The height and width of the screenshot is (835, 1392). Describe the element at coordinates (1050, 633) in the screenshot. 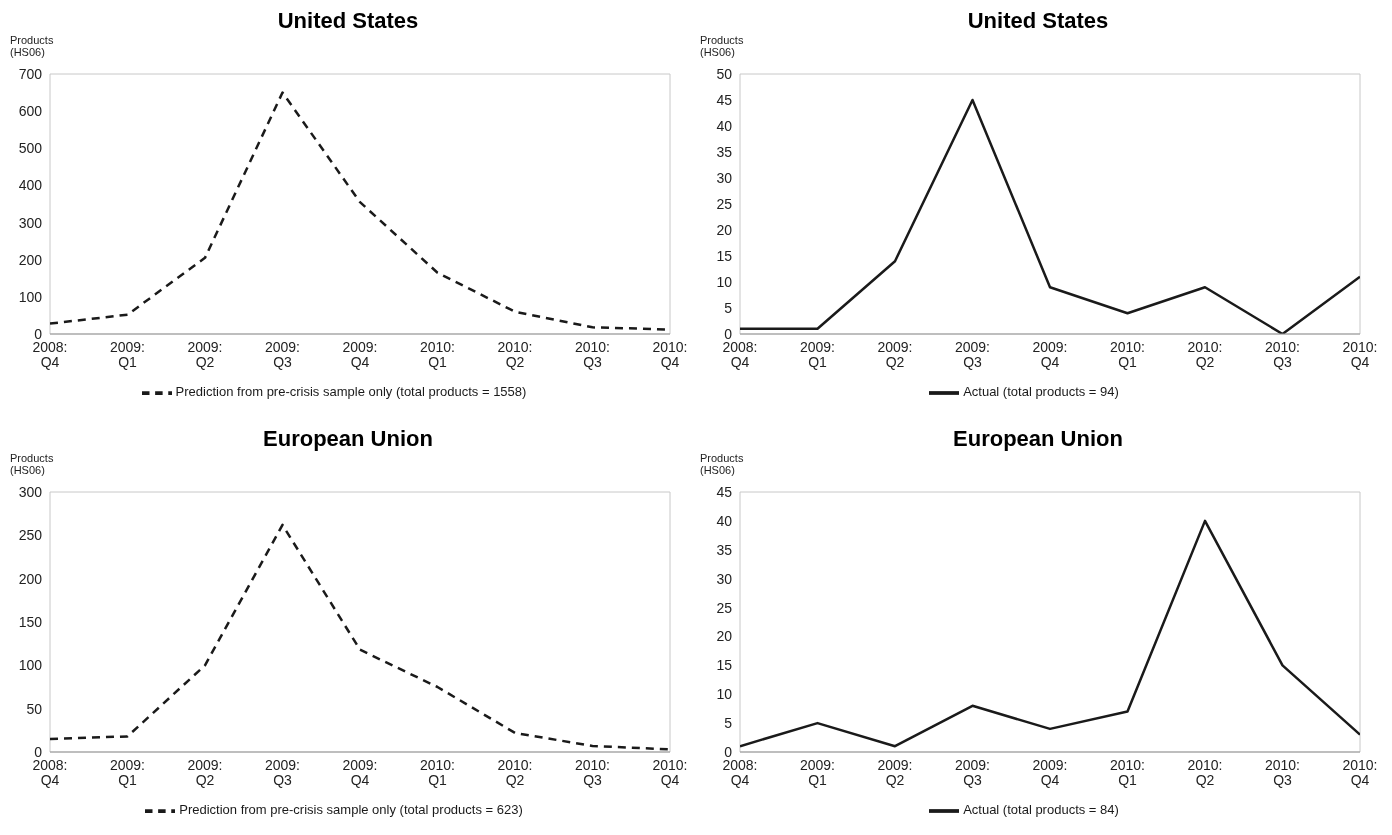

I see `line-series` at that location.